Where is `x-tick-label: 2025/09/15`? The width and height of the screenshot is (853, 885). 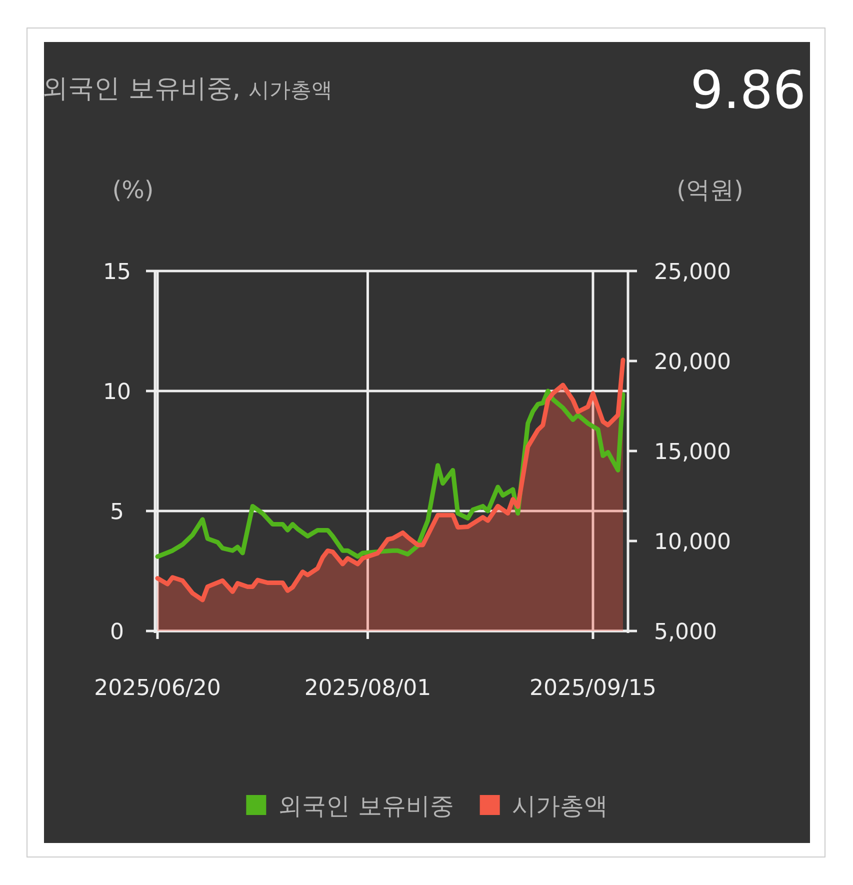
x-tick-label: 2025/09/15 is located at coordinates (593, 688).